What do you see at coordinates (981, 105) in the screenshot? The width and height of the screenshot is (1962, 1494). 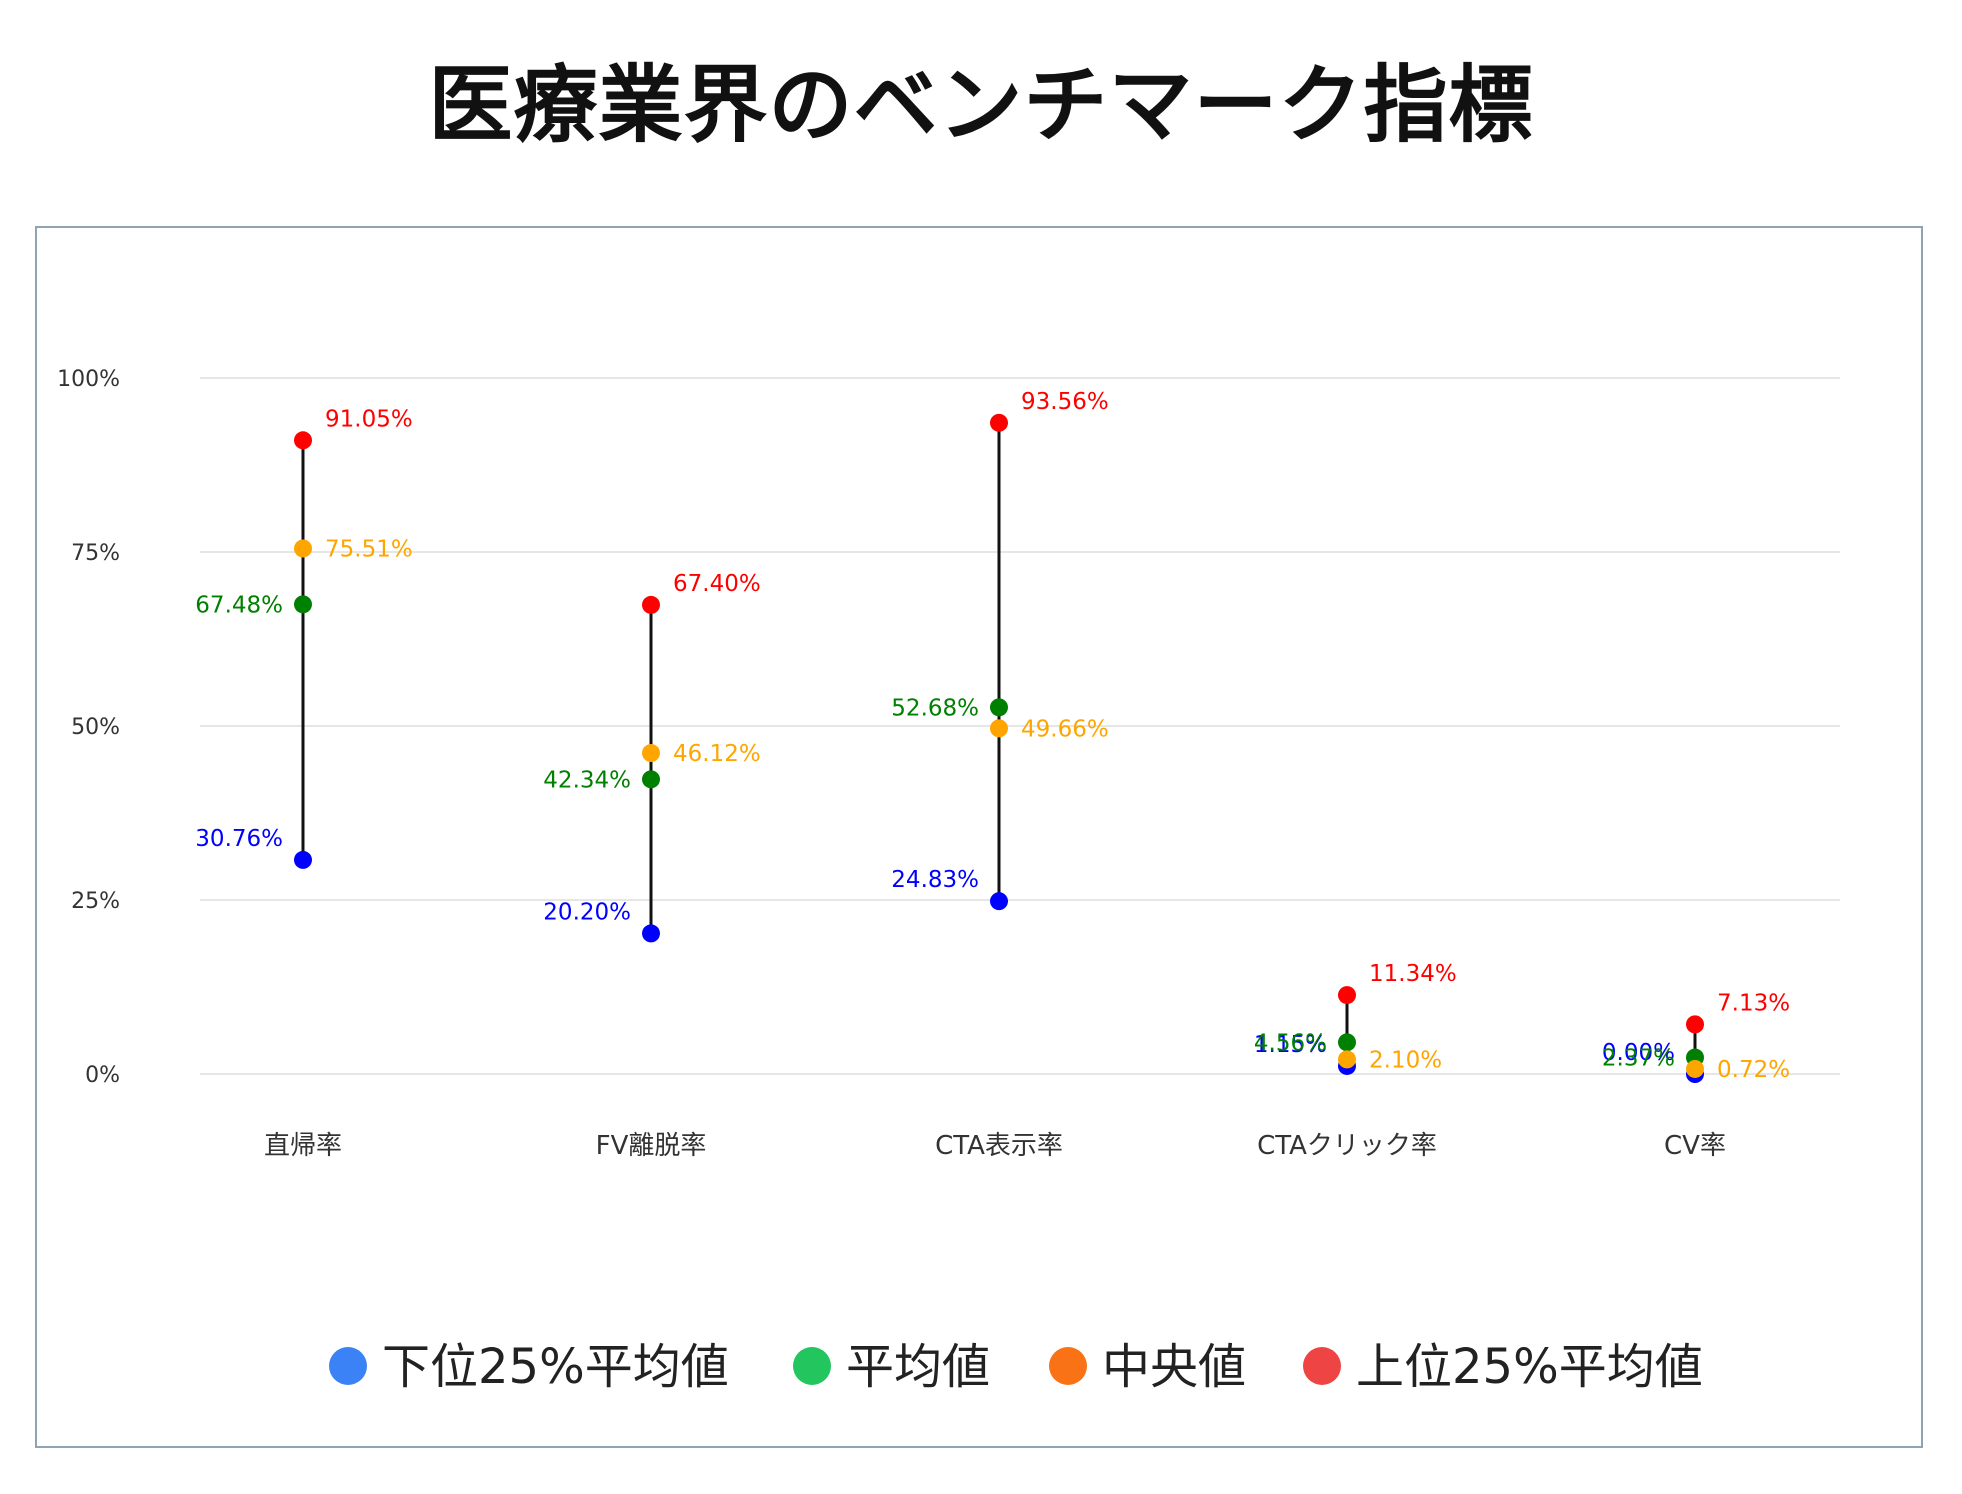 I see `page-title: 医療業界のベンチマーク指標` at bounding box center [981, 105].